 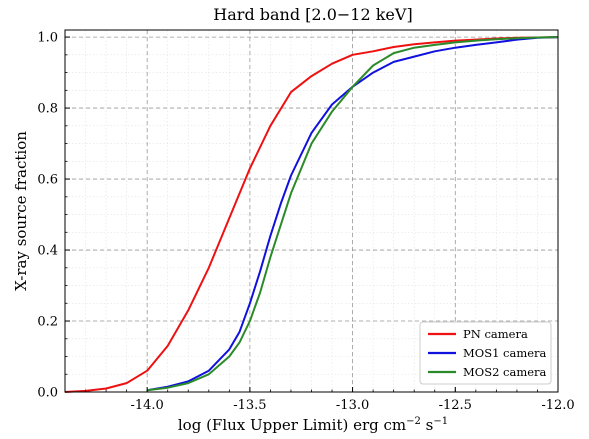 I want to click on legend-label: MOS2 camera, so click(x=505, y=372).